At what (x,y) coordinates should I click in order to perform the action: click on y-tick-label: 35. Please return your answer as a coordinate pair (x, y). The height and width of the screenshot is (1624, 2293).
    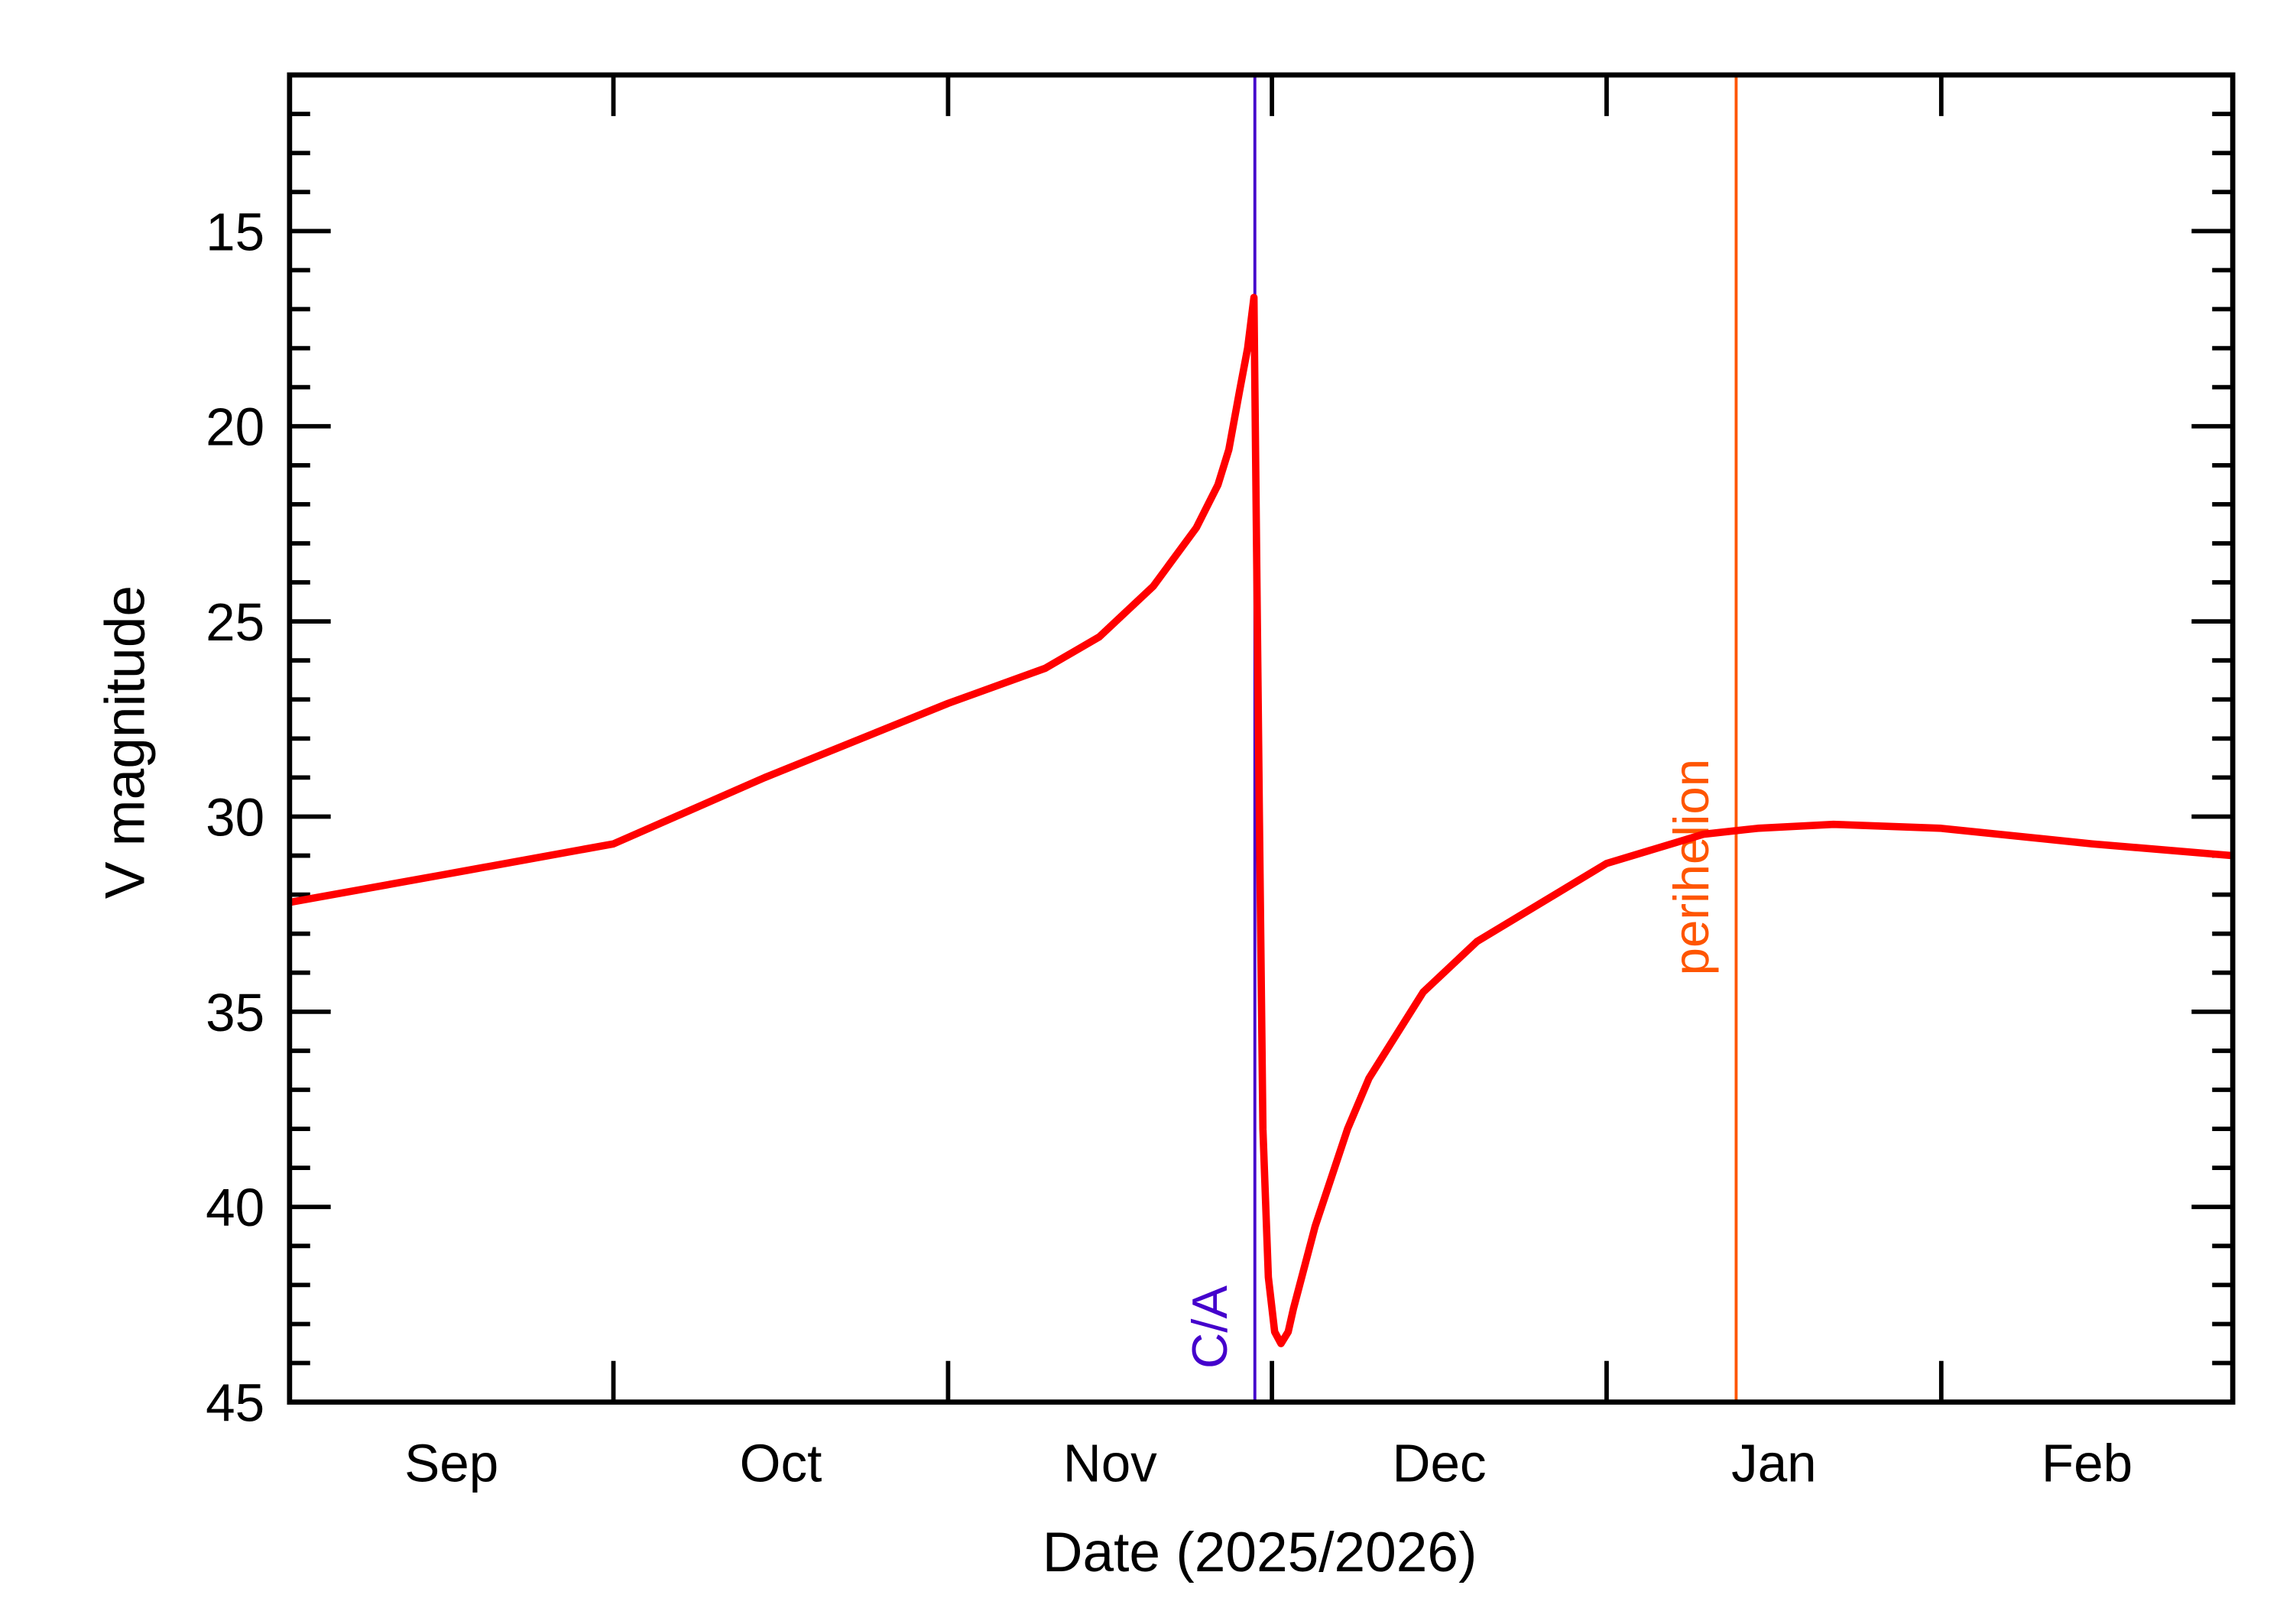
    Looking at the image, I should click on (235, 1012).